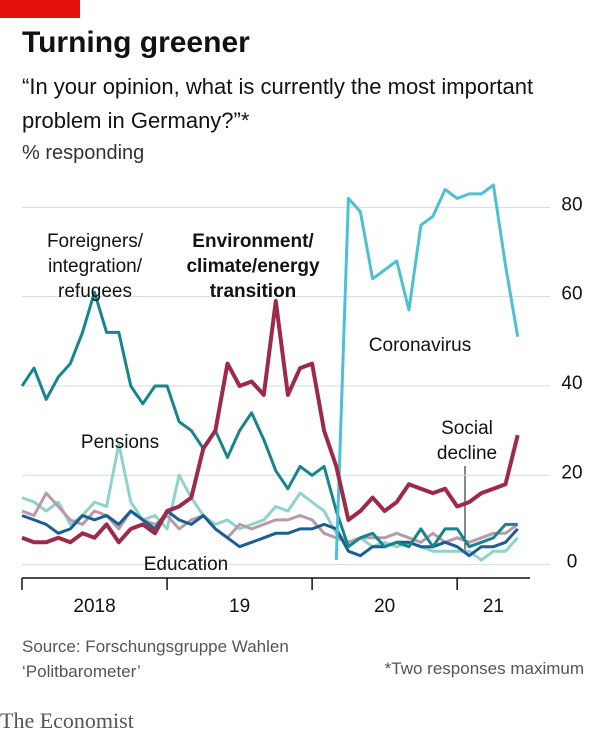 This screenshot has width=608, height=739. I want to click on series-label-line: climate/energy, so click(252, 266).